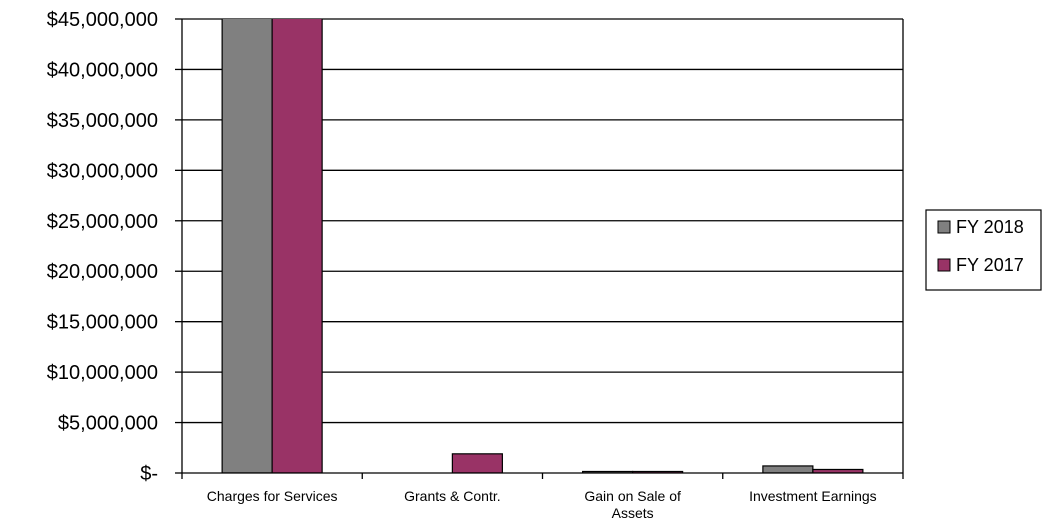  What do you see at coordinates (633, 513) in the screenshot?
I see `x-category-label: Assets` at bounding box center [633, 513].